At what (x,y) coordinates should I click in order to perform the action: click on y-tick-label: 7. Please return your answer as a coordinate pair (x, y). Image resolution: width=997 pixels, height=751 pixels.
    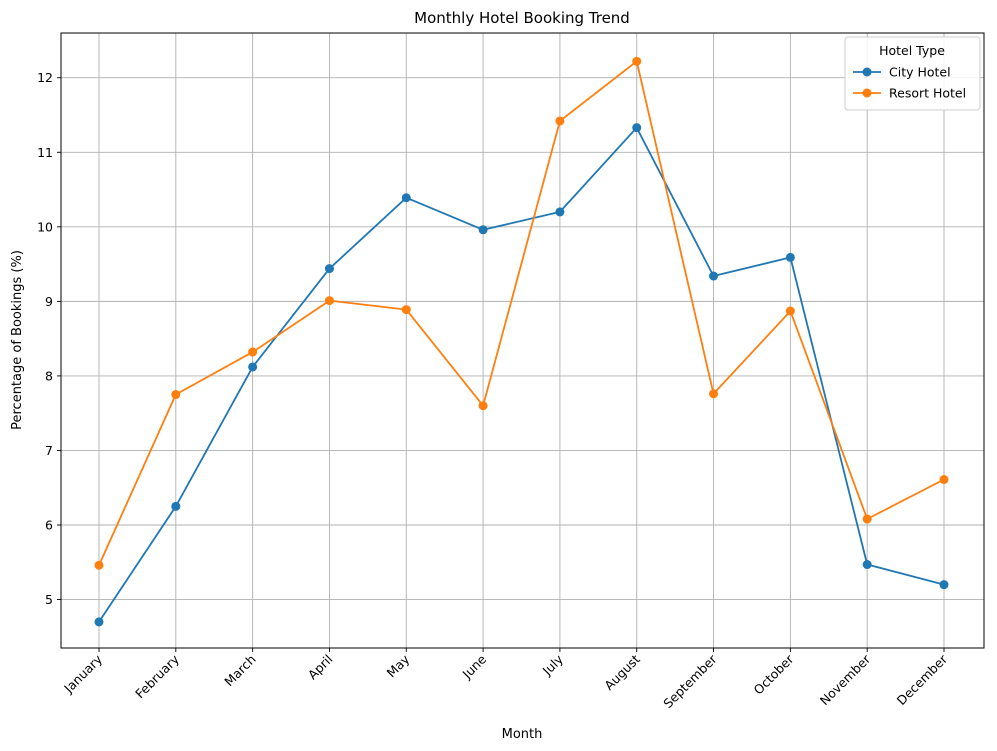
    Looking at the image, I should click on (49, 450).